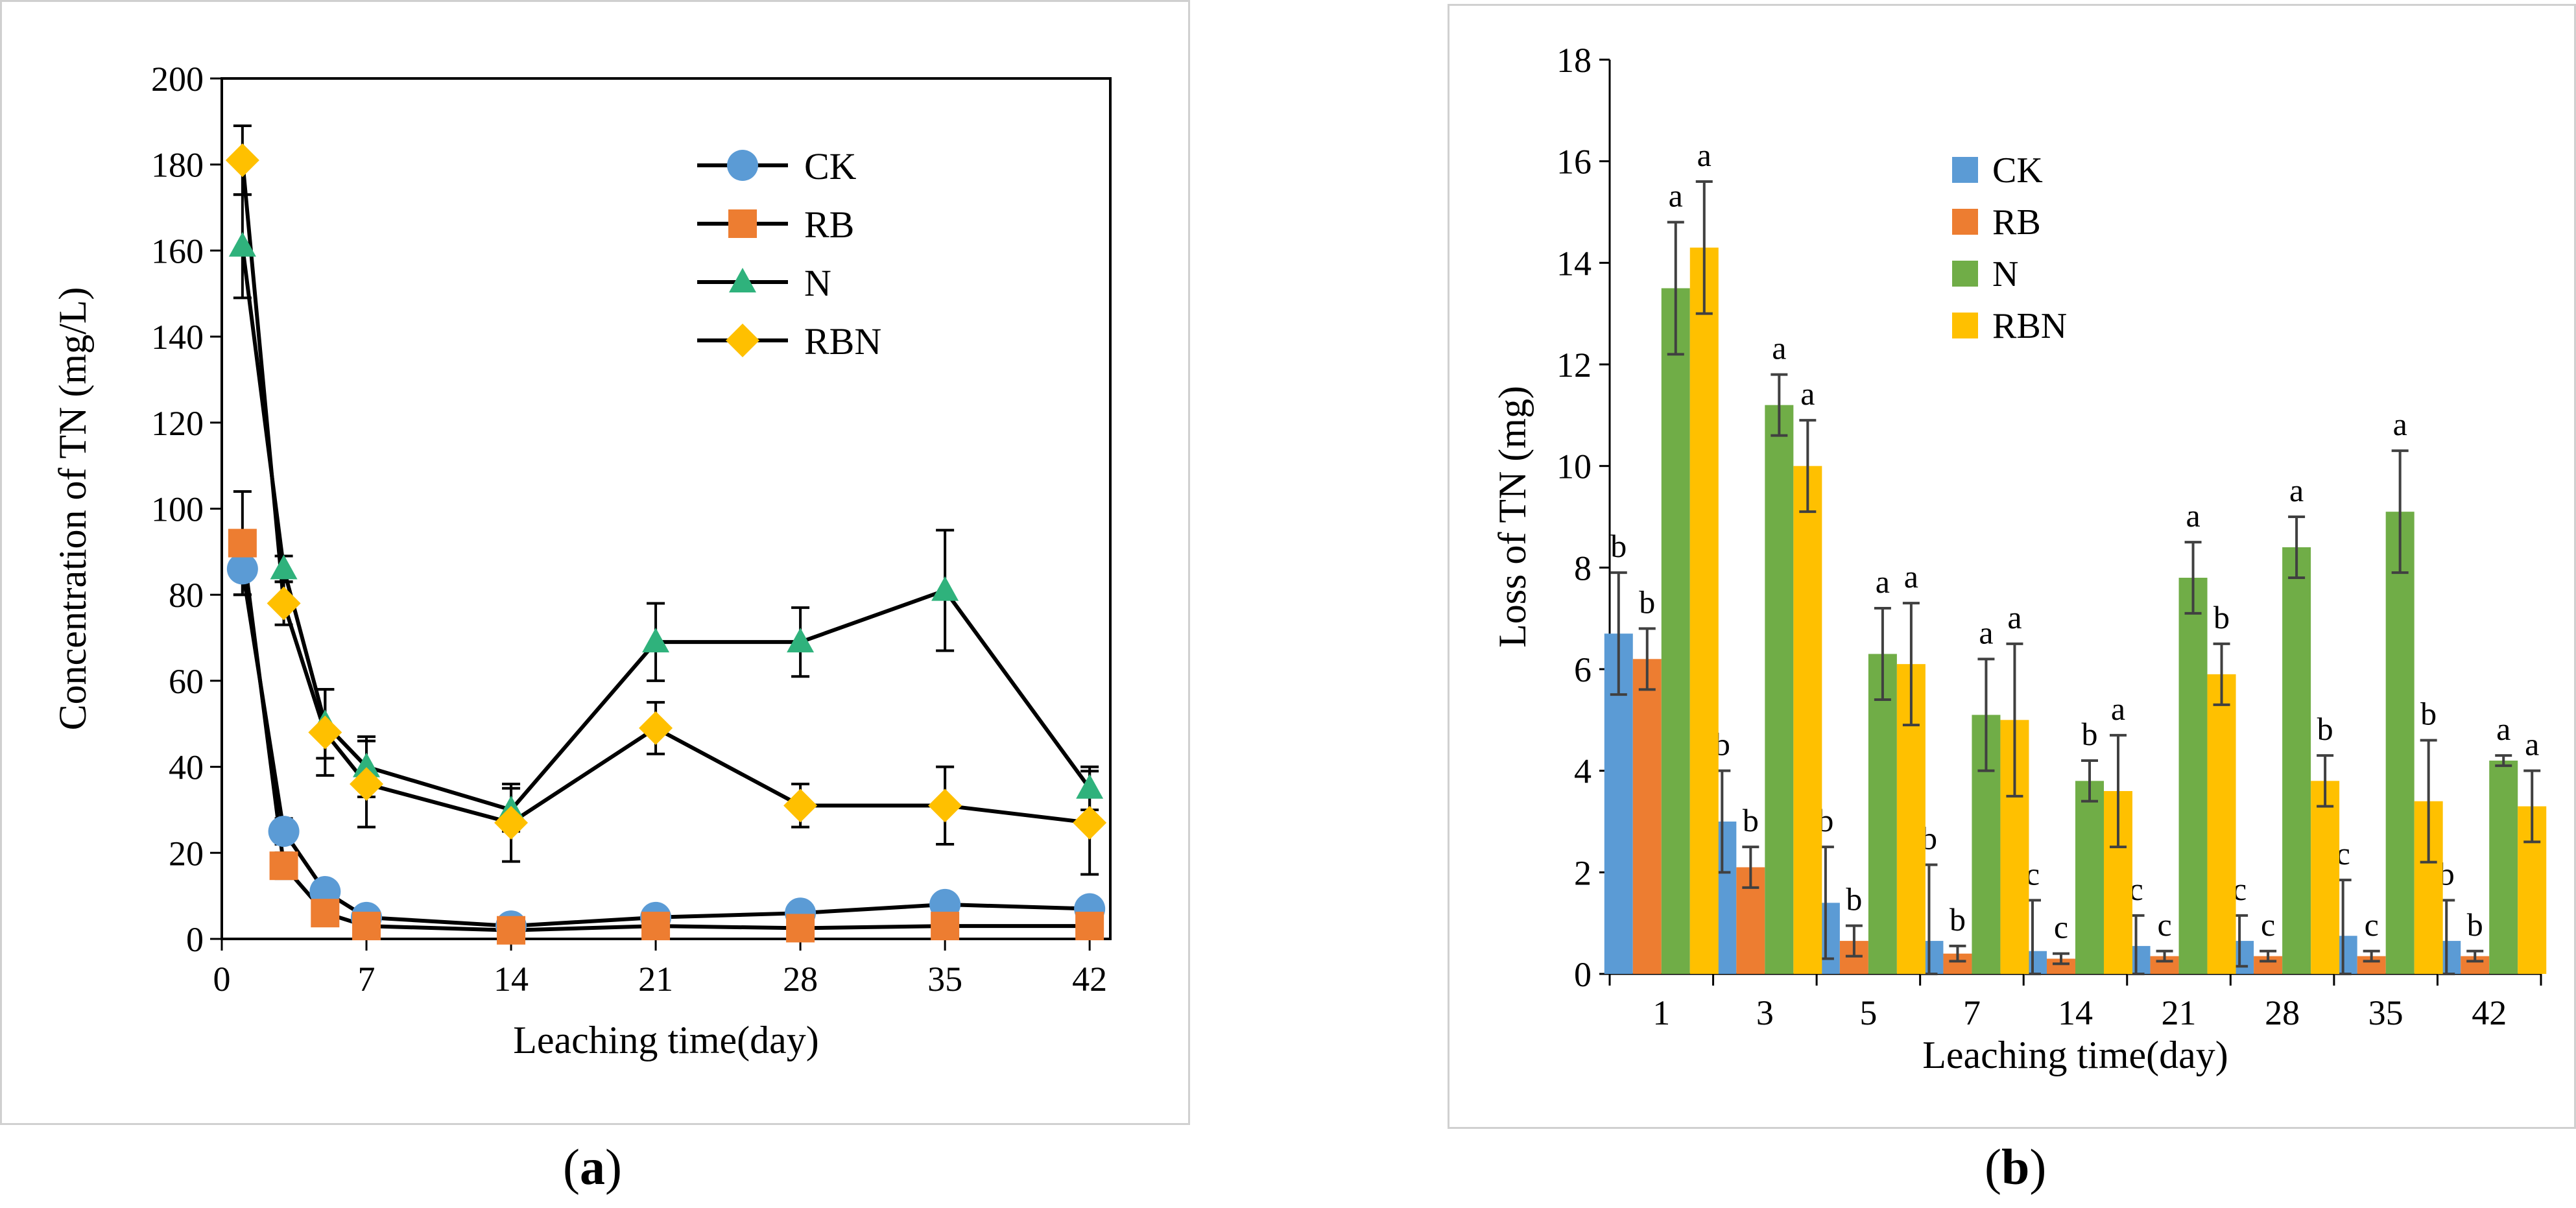 The height and width of the screenshot is (1208, 2576). Describe the element at coordinates (1647, 816) in the screenshot. I see `chart-b-bar-rb` at that location.